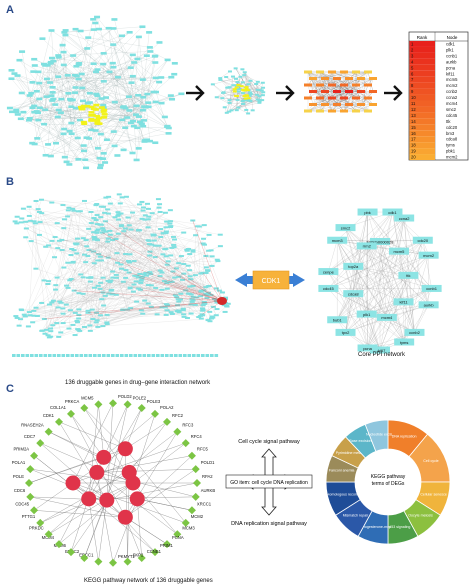  Describe the element at coordinates (413, 103) in the screenshot. I see `rank-value: 11` at that location.